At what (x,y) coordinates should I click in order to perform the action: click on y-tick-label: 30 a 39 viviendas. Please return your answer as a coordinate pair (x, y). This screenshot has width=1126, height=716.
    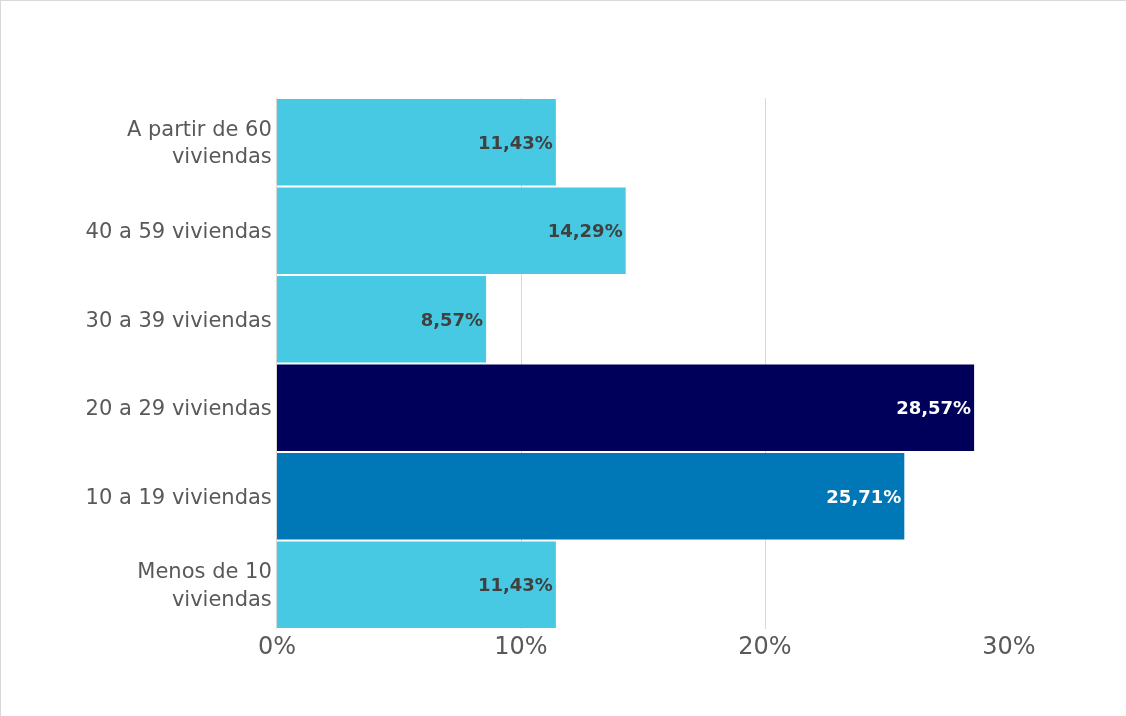
    Looking at the image, I should click on (178, 319).